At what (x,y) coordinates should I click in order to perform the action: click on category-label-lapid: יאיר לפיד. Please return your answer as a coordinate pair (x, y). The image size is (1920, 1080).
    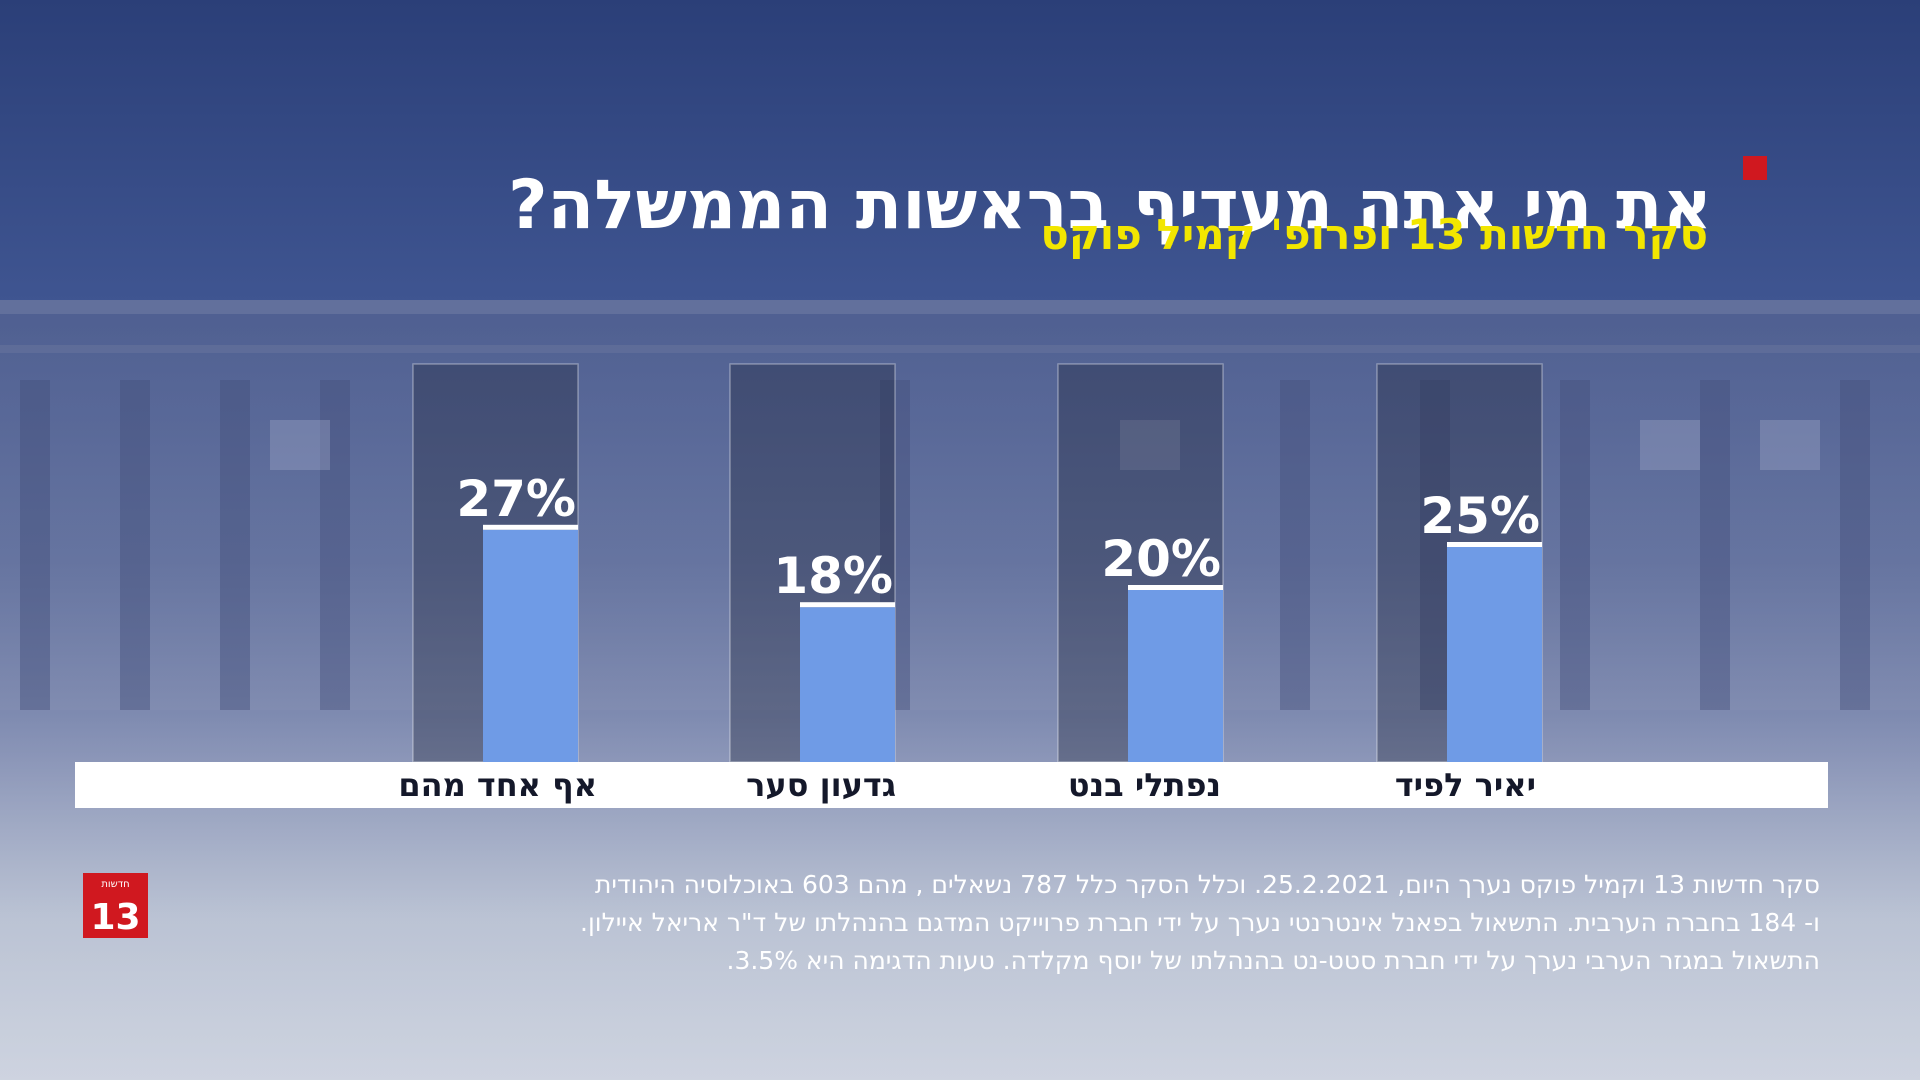
    Looking at the image, I should click on (1465, 785).